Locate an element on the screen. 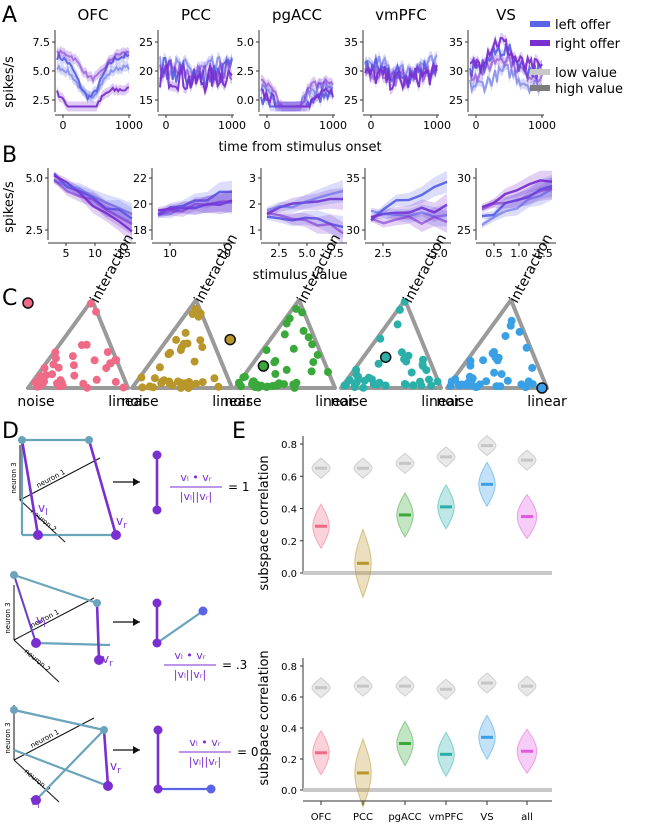 Image resolution: width=656 pixels, height=839 pixels. right-vector is located at coordinates (102, 487).